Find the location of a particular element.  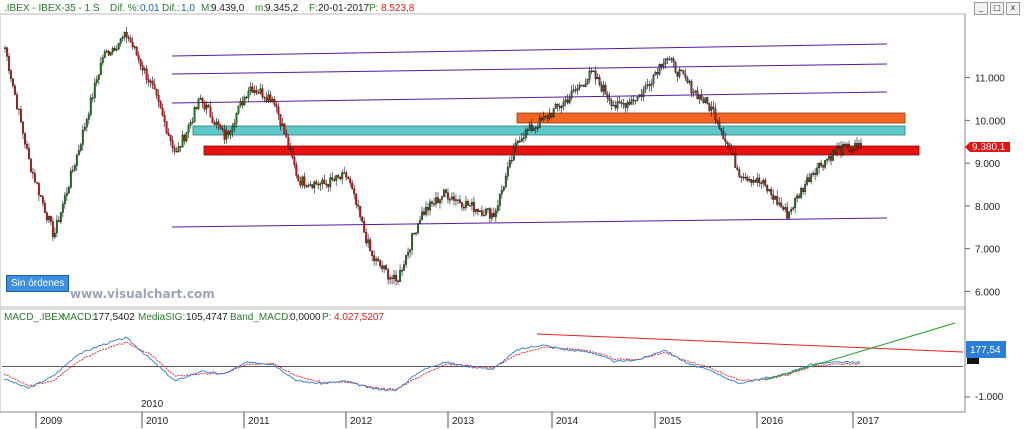

header-dif-label: Dif.: is located at coordinates (171, 8).